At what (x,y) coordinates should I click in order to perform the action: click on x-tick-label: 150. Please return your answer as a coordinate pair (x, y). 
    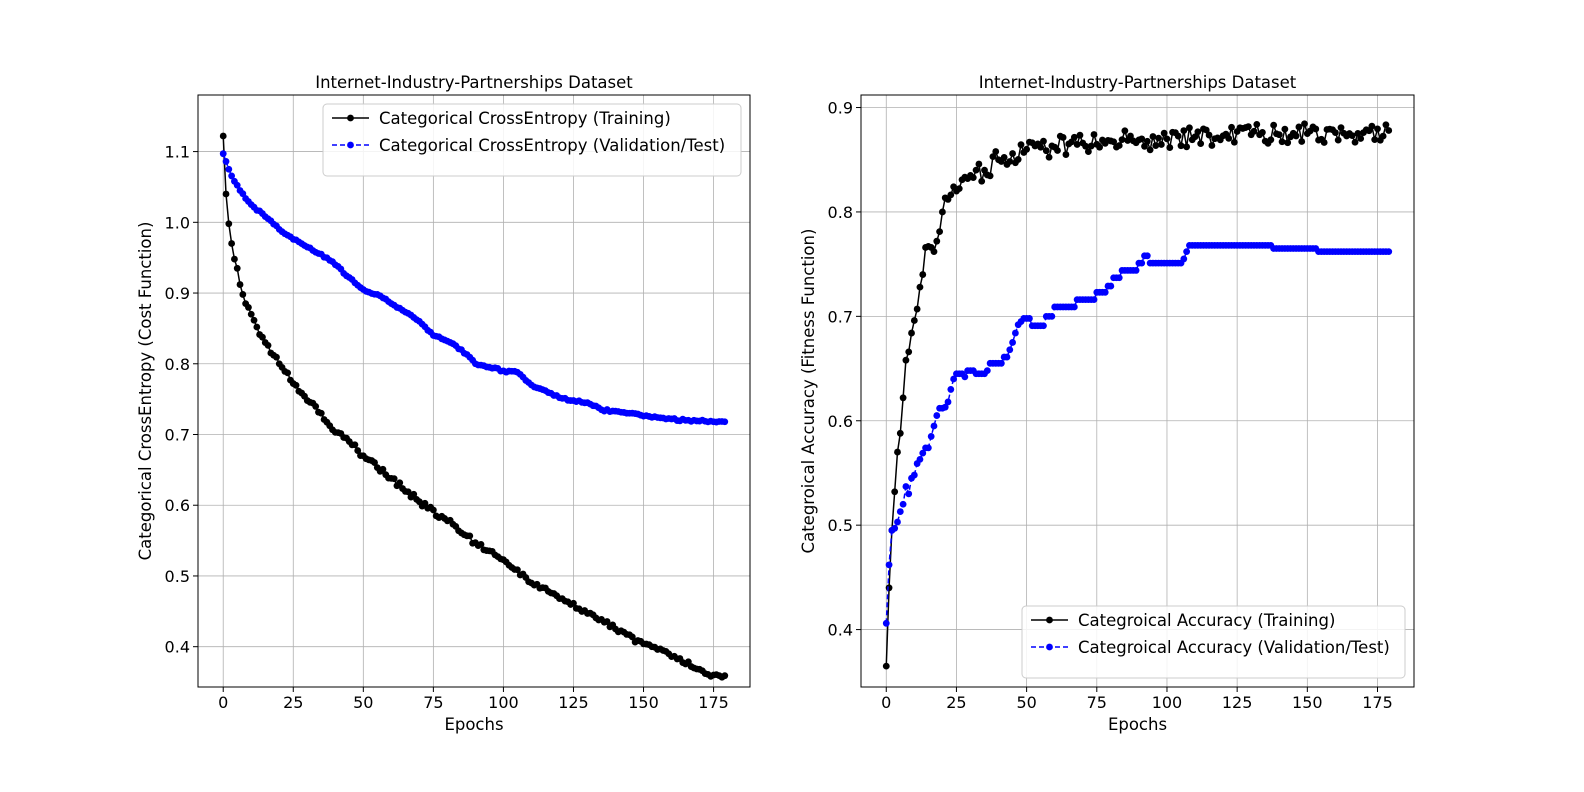
    Looking at the image, I should click on (643, 702).